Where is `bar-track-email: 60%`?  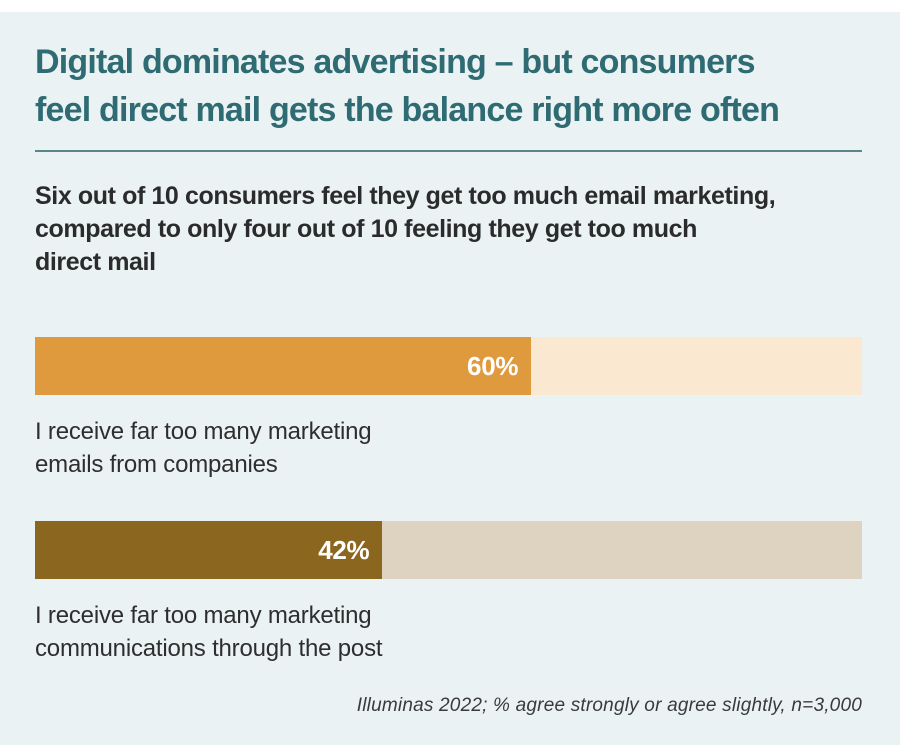
bar-track-email: 60% is located at coordinates (448, 366).